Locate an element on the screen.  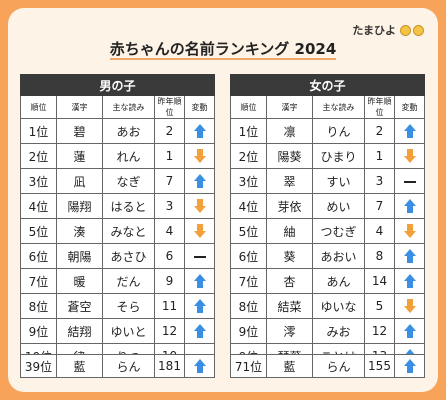
reading-cell: あお is located at coordinates (128, 131).